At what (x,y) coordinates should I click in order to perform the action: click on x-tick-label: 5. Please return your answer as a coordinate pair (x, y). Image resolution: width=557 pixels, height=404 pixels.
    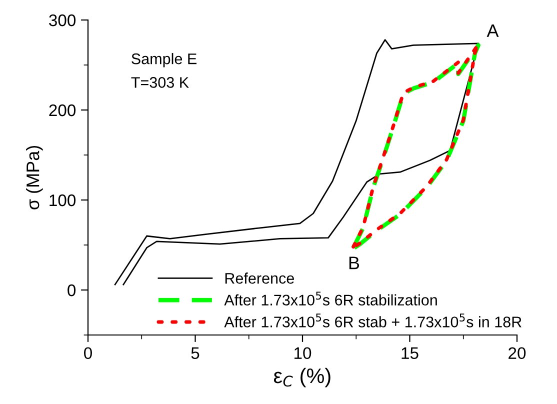
    Looking at the image, I should click on (195, 353).